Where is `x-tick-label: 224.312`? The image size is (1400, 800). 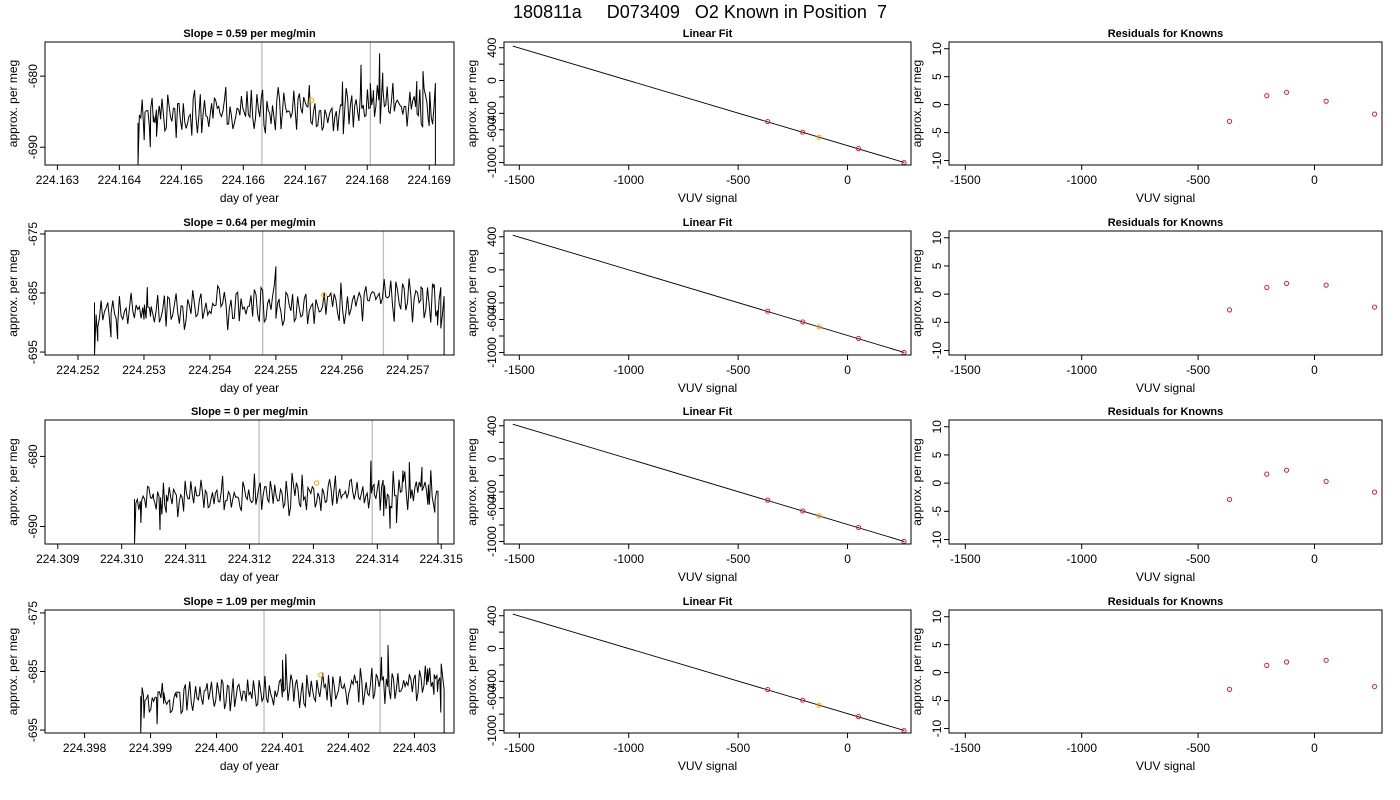 x-tick-label: 224.312 is located at coordinates (250, 559).